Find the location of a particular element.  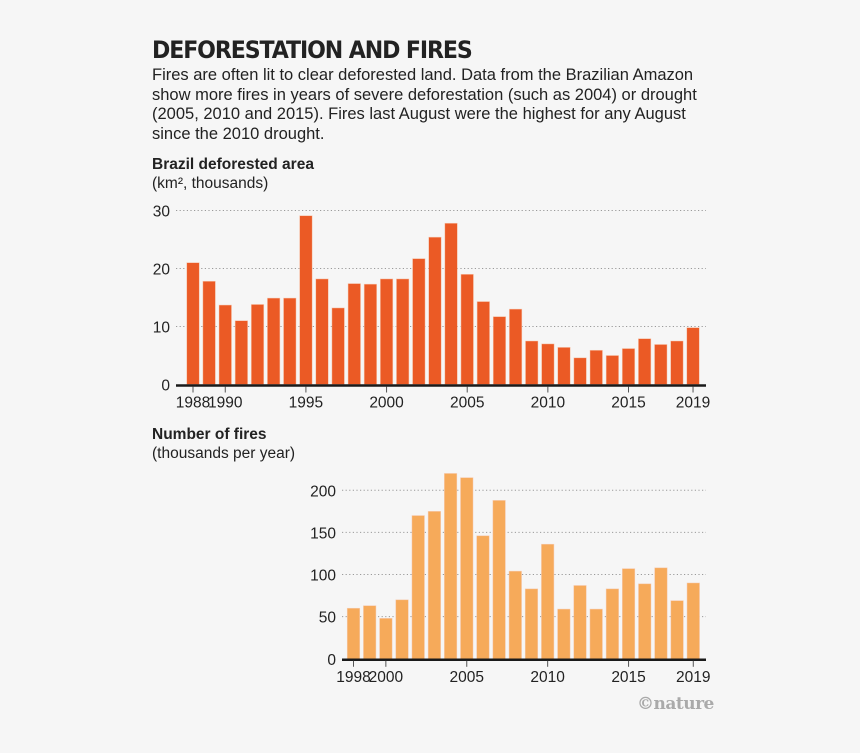

deforestation-chart-unit: (km², thousands) is located at coordinates (210, 183).